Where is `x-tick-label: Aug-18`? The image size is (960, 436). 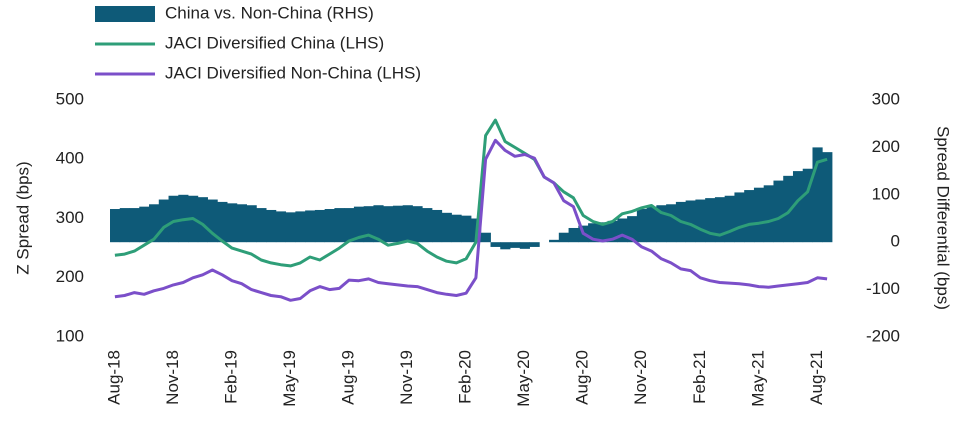 x-tick-label: Aug-18 is located at coordinates (113, 377).